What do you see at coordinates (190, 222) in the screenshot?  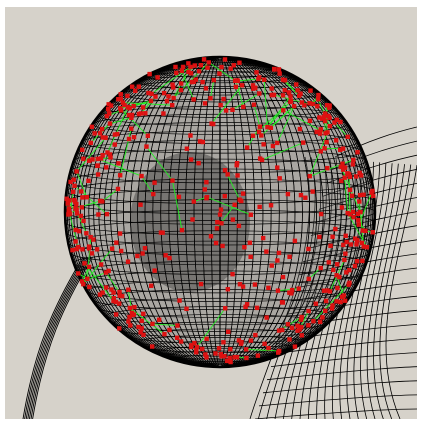 I see `sphere-dark-region` at bounding box center [190, 222].